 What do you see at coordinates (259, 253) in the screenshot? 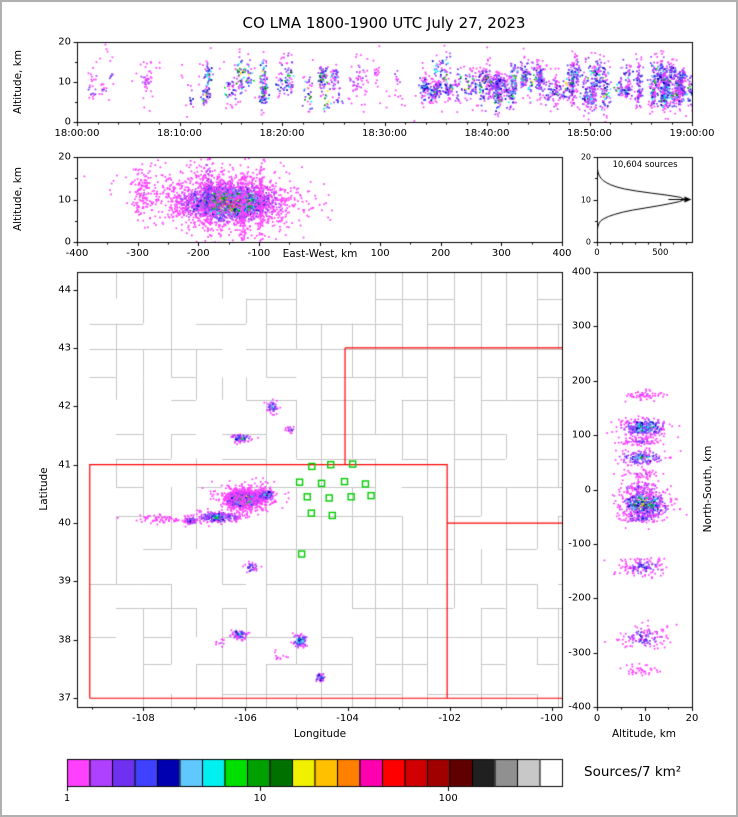
I see `east-west-axis-x-tick-label: -100` at bounding box center [259, 253].